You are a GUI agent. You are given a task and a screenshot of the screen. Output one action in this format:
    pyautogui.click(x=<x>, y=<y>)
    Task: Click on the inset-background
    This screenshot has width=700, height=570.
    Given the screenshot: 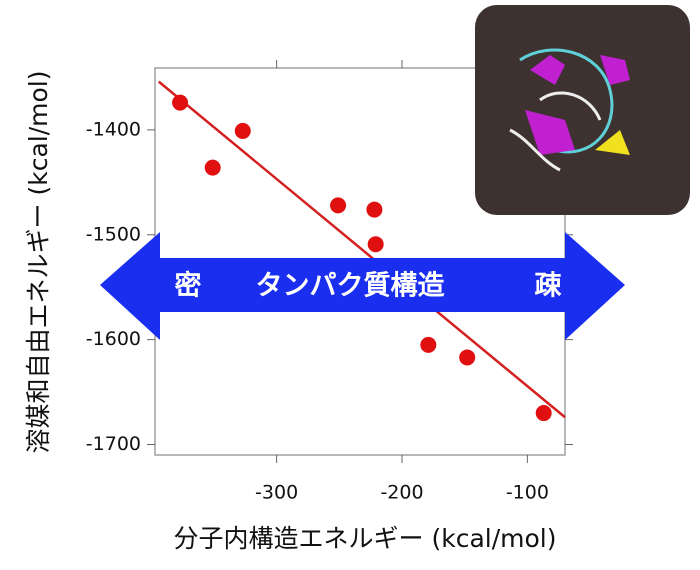 What is the action you would take?
    pyautogui.click(x=582, y=110)
    